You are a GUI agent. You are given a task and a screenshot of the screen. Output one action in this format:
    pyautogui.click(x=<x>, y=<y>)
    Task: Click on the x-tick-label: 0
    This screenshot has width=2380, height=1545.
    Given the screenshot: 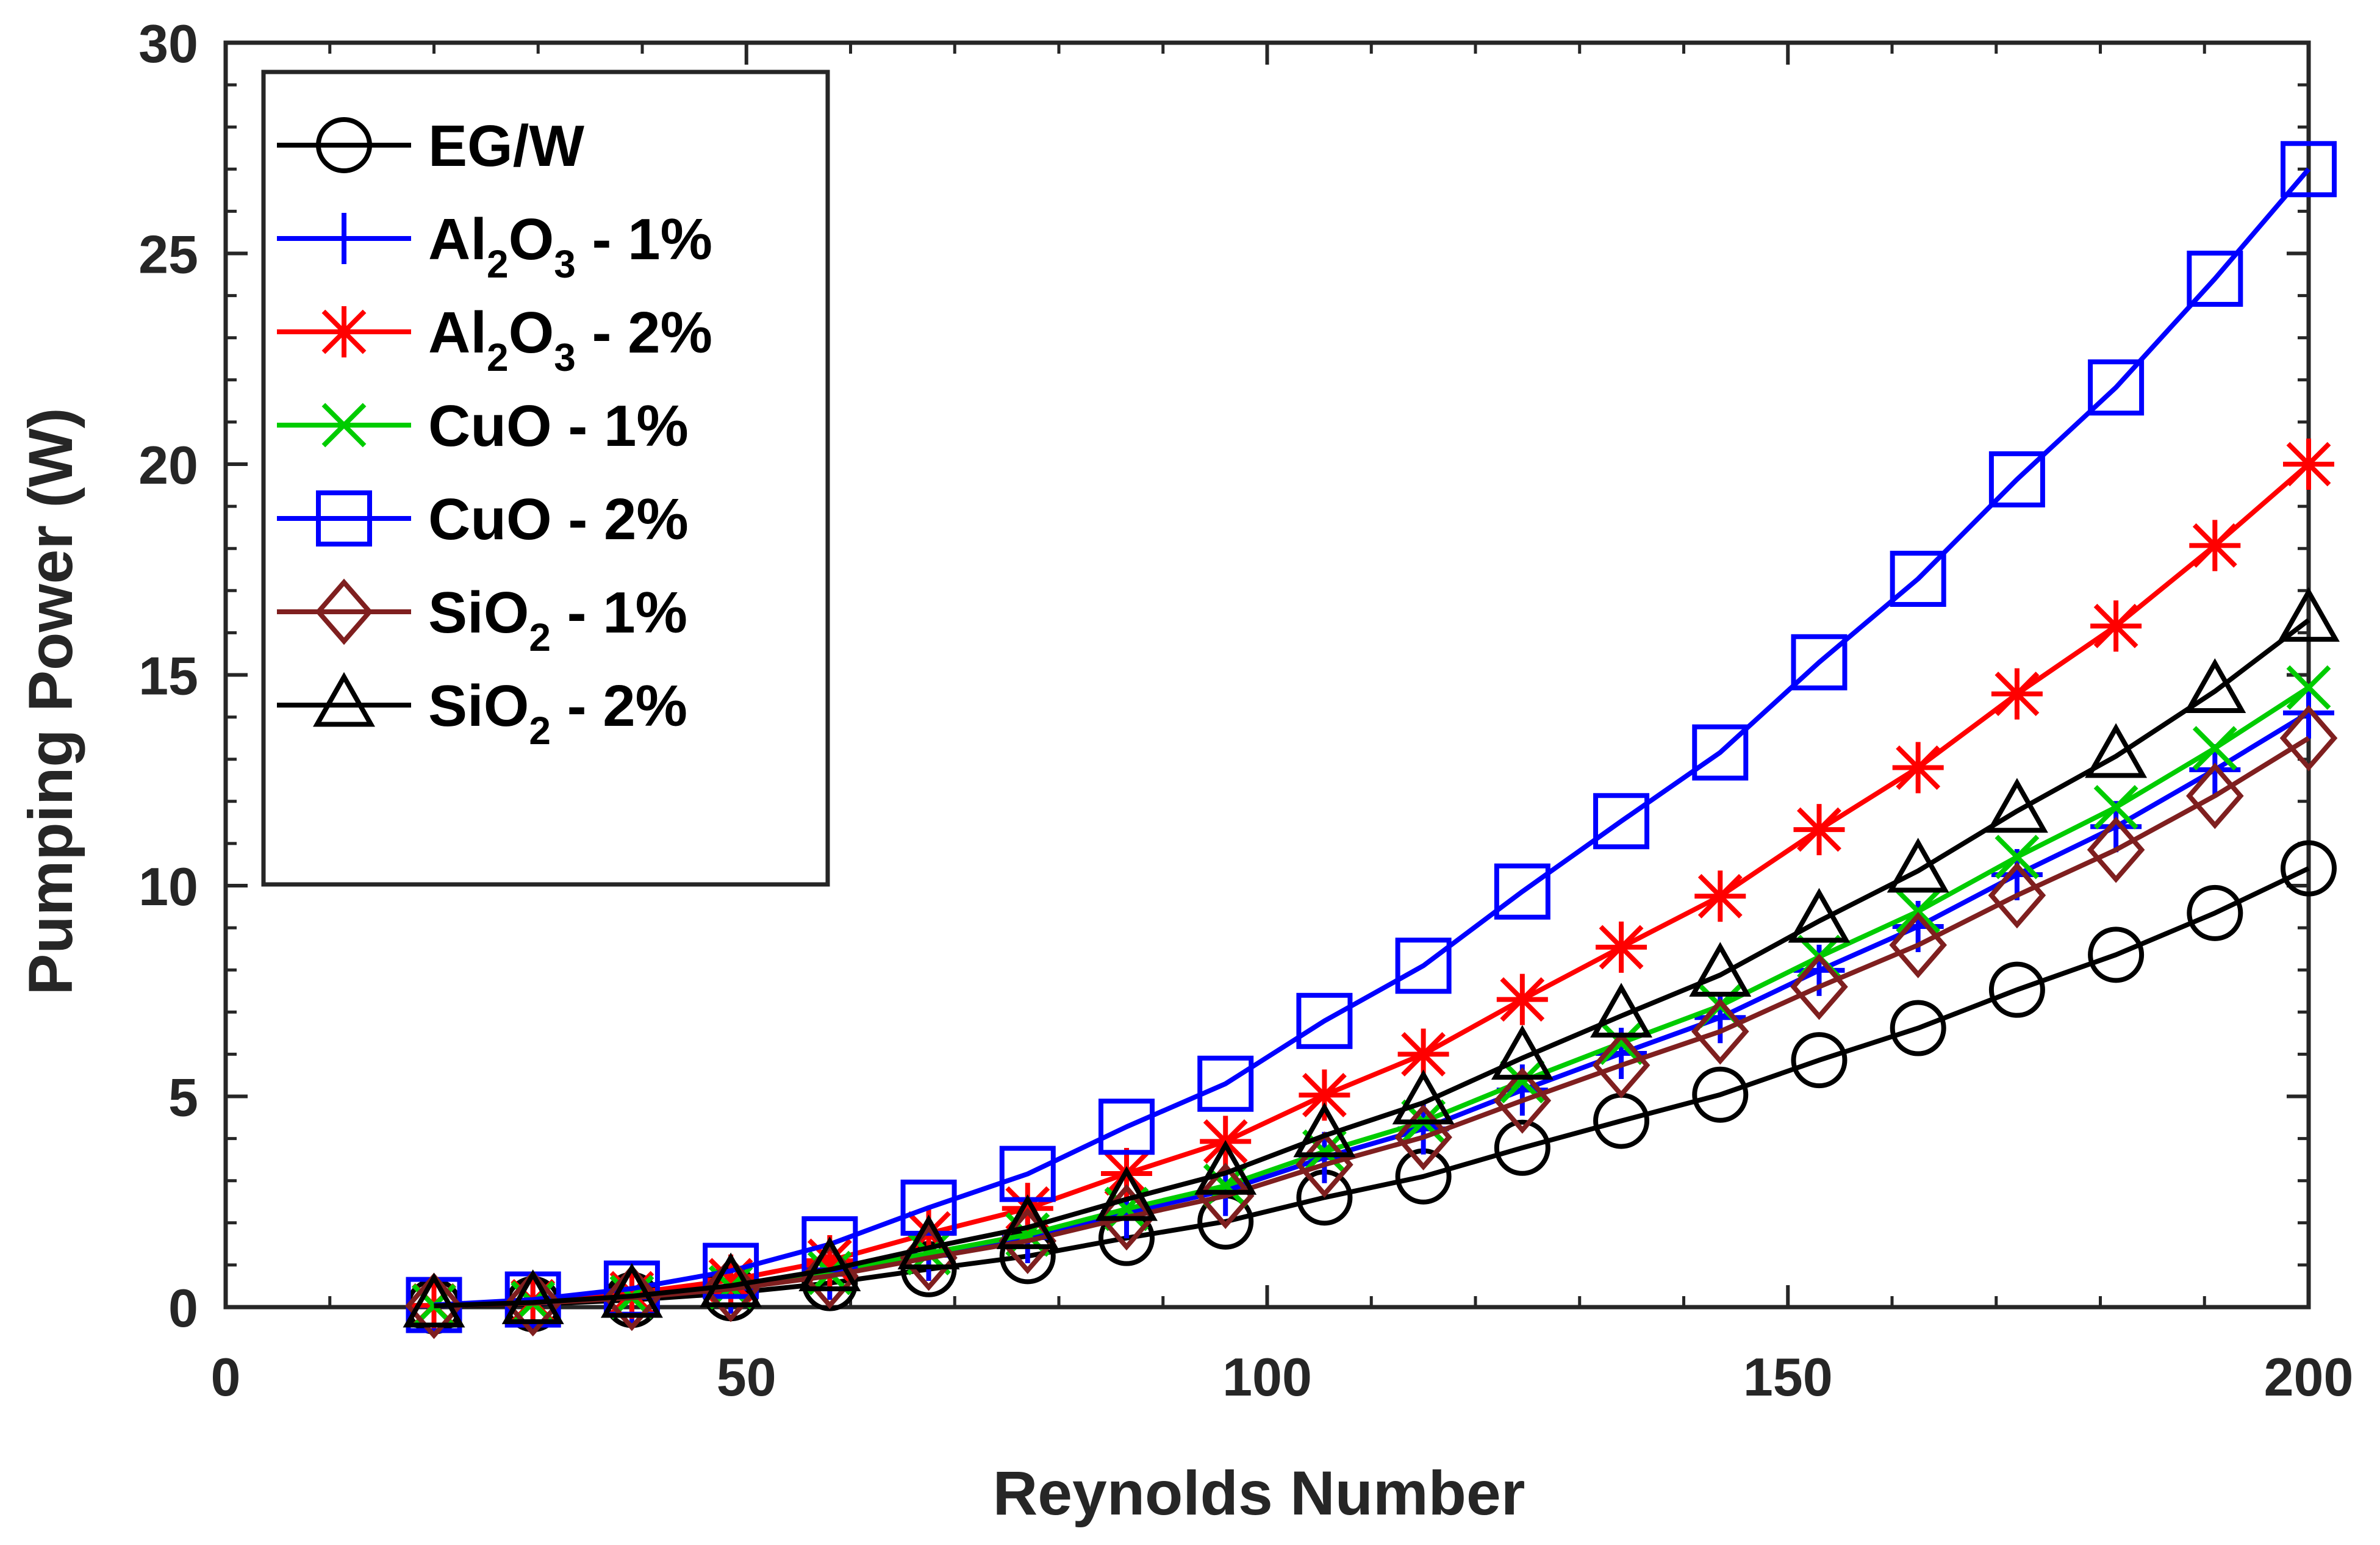 What is the action you would take?
    pyautogui.click(x=226, y=1377)
    